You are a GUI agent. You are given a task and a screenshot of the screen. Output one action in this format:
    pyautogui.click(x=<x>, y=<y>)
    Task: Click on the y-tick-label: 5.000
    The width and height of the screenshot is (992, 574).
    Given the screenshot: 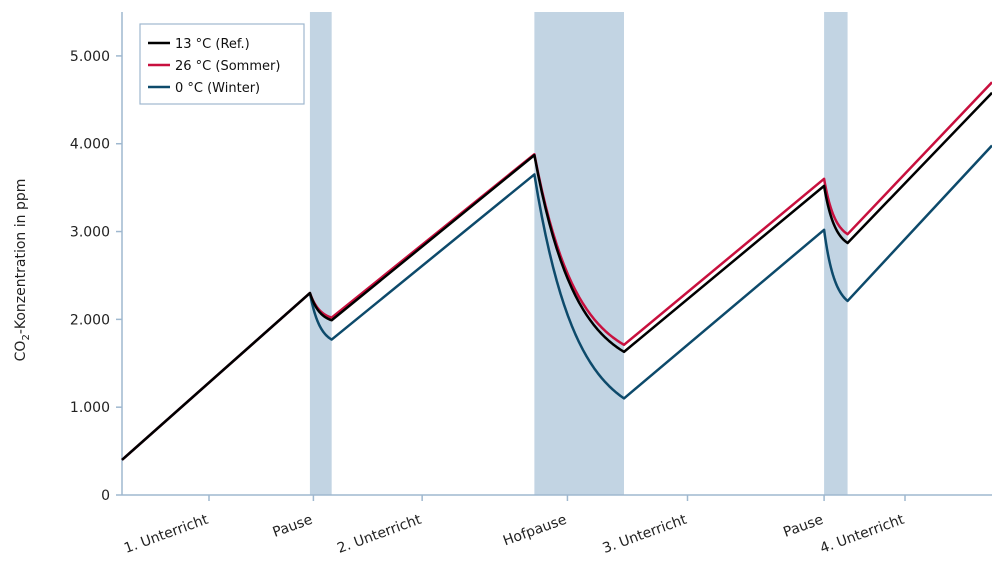 What is the action you would take?
    pyautogui.click(x=90, y=57)
    